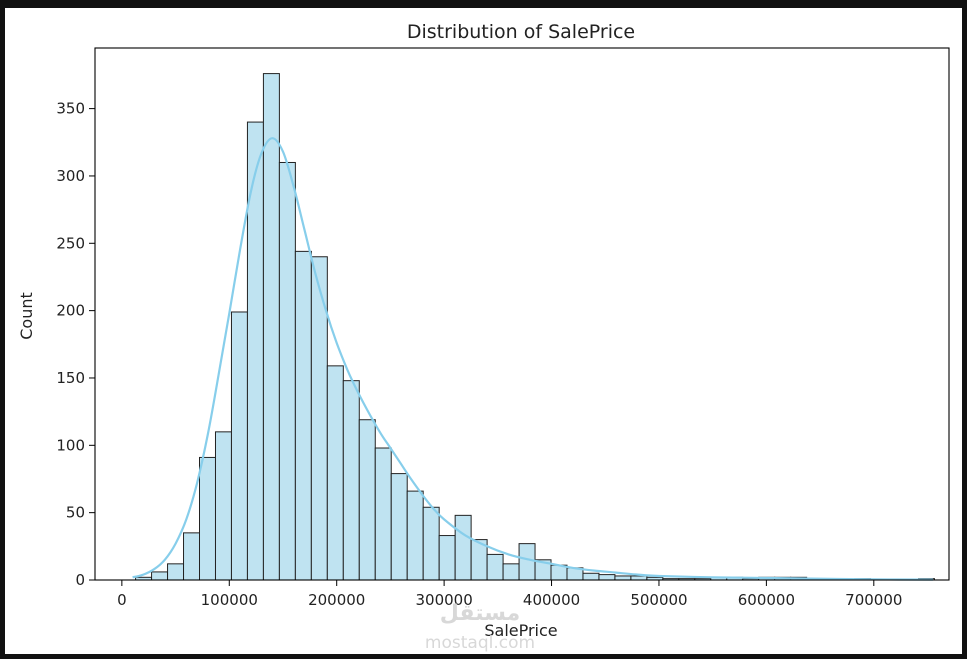 Image resolution: width=967 pixels, height=659 pixels. I want to click on watermark-logo-text: مستقل, so click(480, 613).